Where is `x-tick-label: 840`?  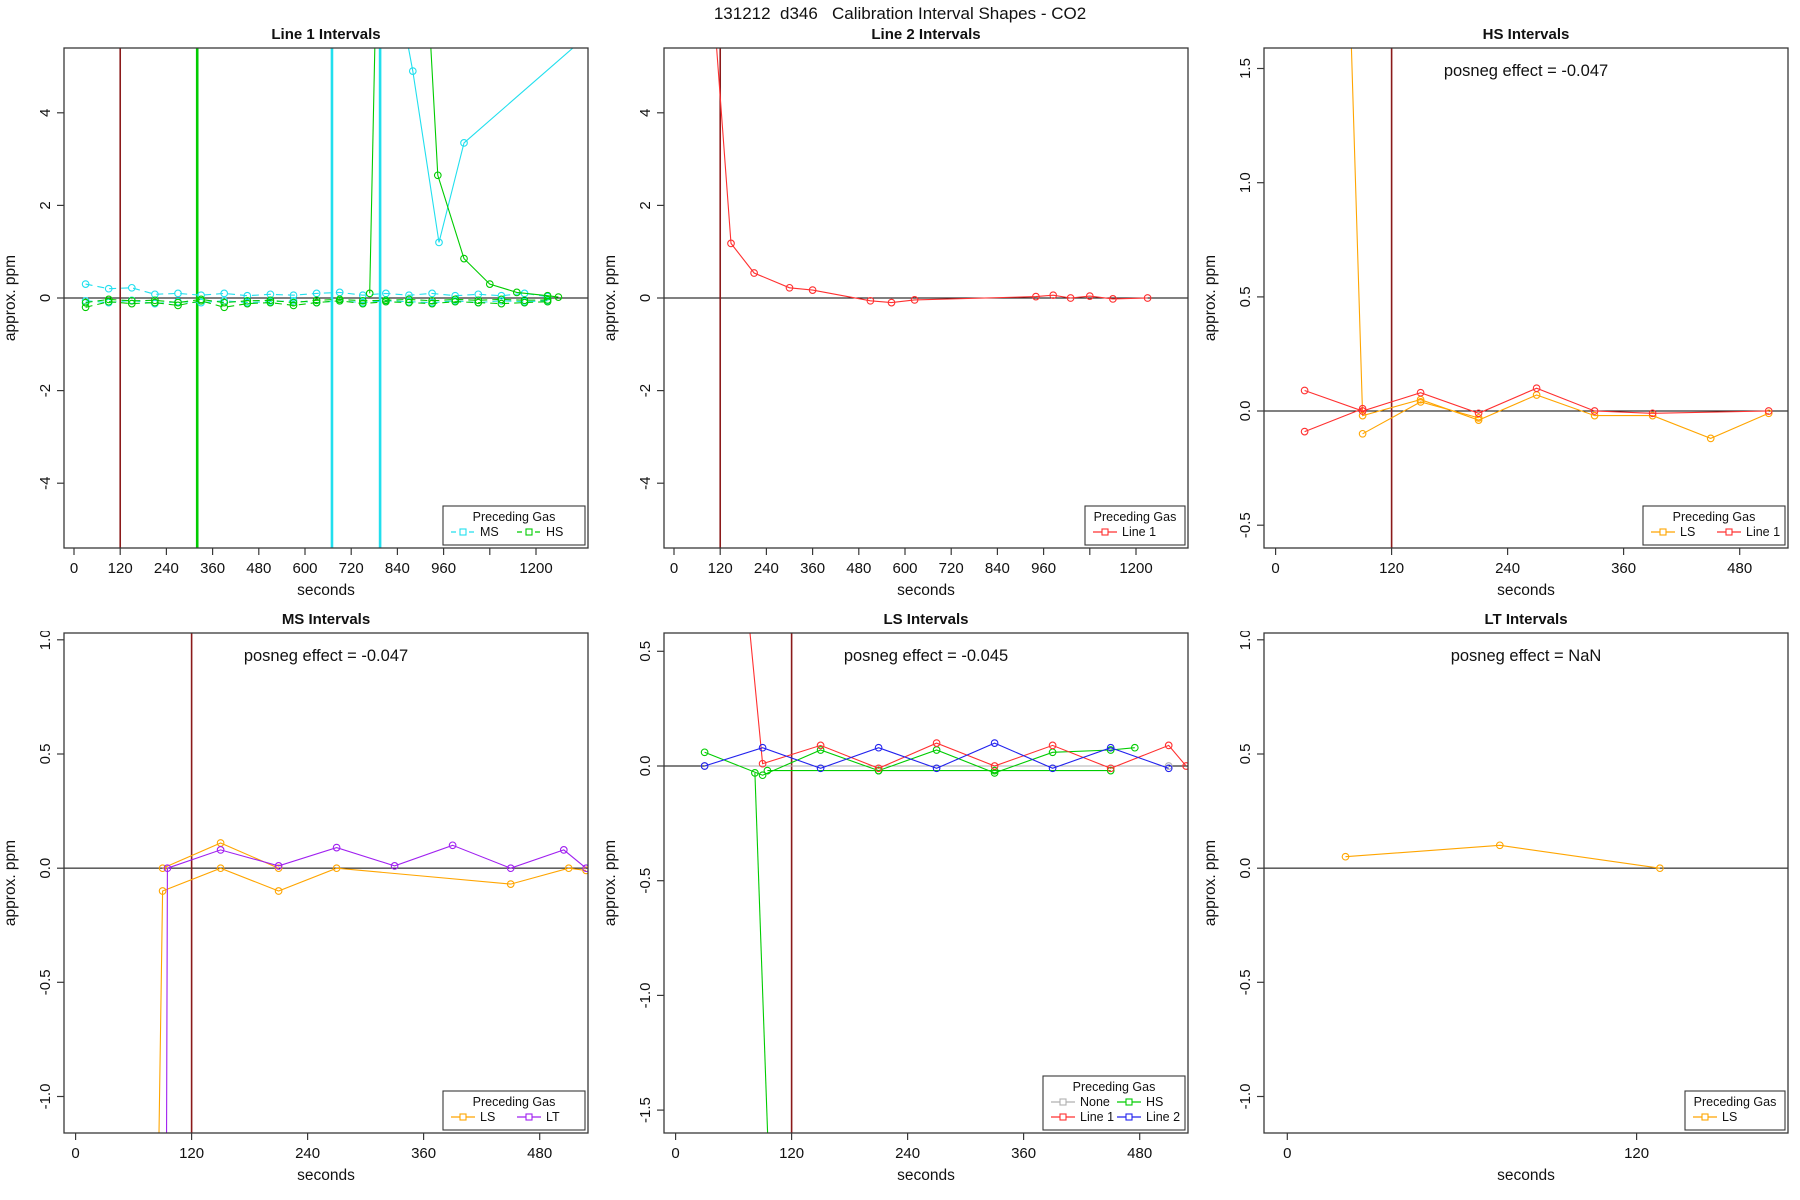 x-tick-label: 840 is located at coordinates (397, 568).